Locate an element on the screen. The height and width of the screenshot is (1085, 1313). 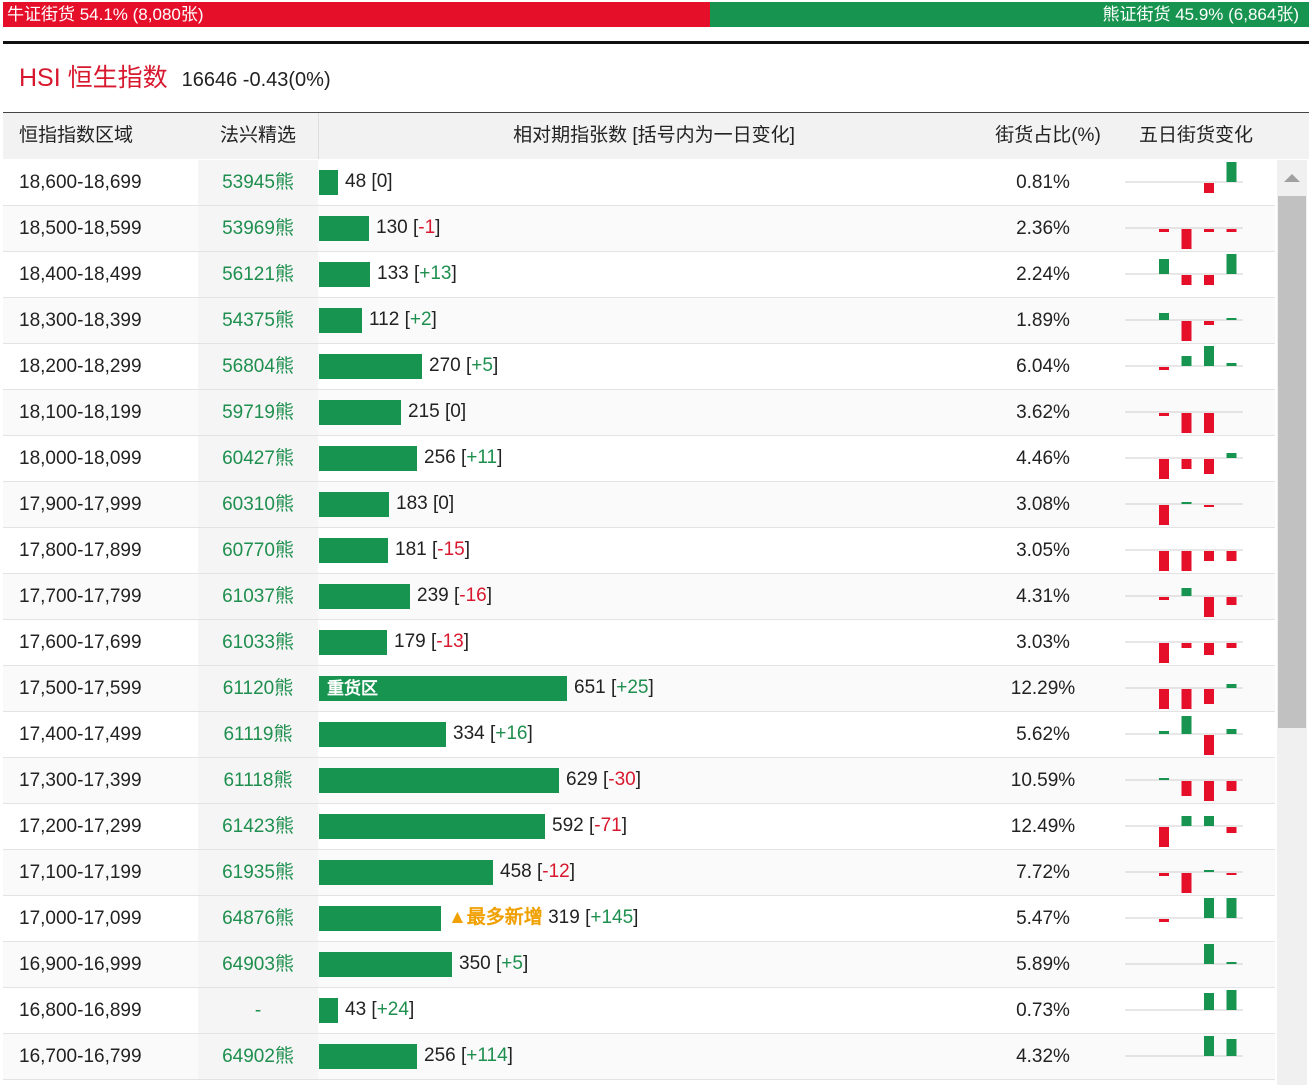
scroll-up-arrow-icon is located at coordinates (1292, 178).